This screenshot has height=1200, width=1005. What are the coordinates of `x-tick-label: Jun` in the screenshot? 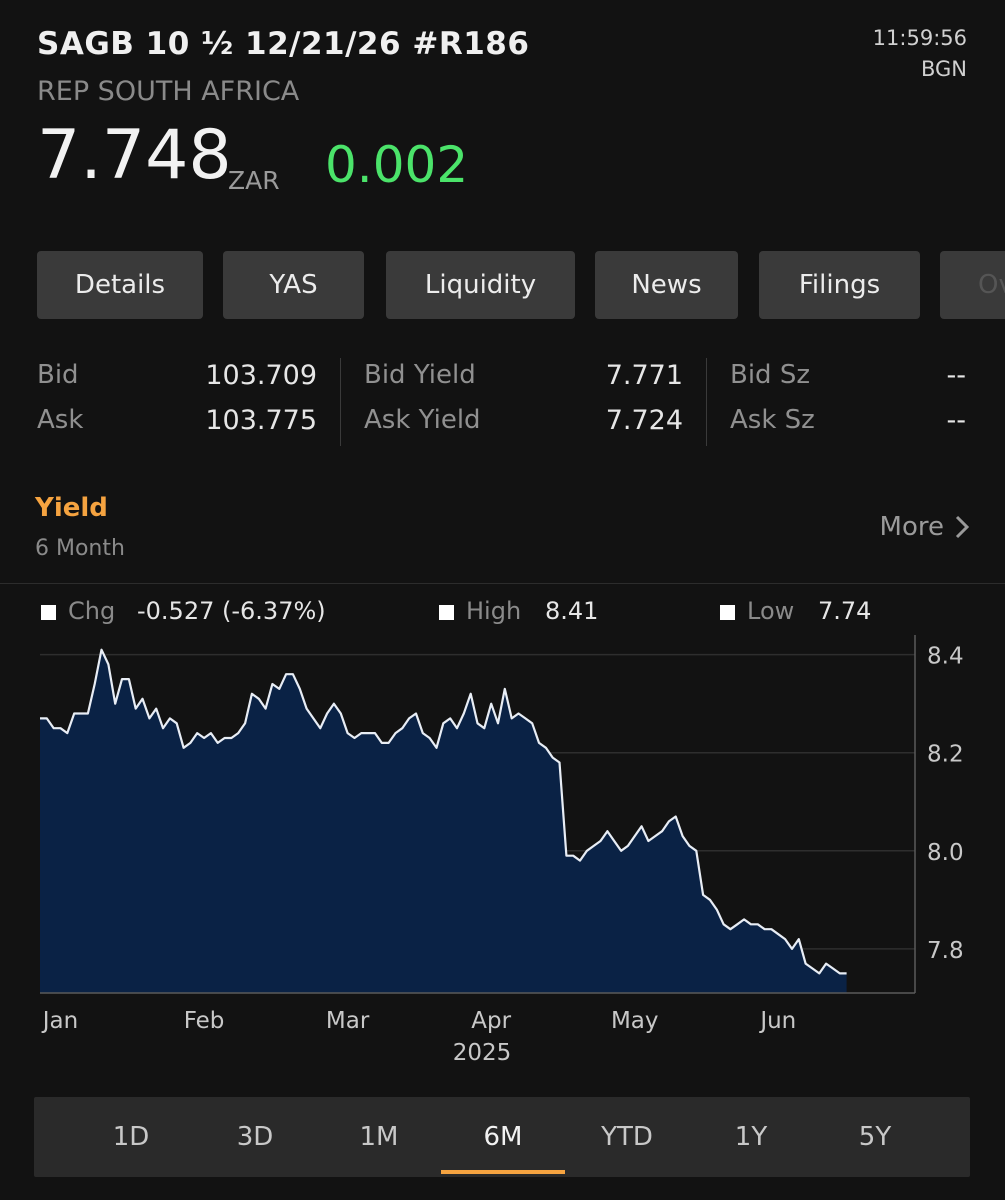 It's located at (777, 1021).